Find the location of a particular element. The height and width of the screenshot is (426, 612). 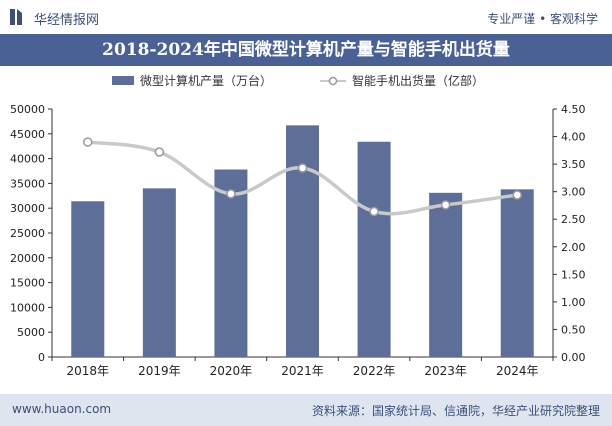

header-bar: 华经情报网 专业严谨 • 客观科学 is located at coordinates (306, 17).